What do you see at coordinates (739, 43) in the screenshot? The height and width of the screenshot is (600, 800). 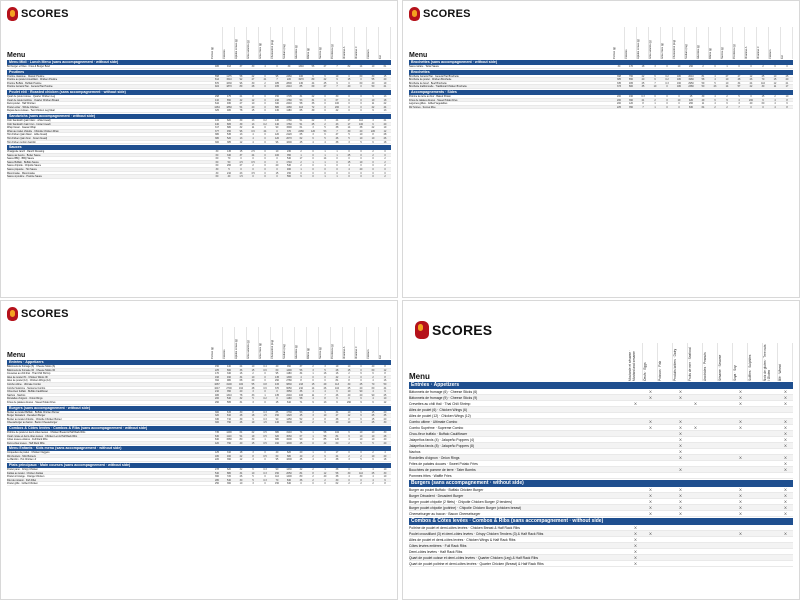 I see `column-header: Protéines (g)` at bounding box center [739, 43].